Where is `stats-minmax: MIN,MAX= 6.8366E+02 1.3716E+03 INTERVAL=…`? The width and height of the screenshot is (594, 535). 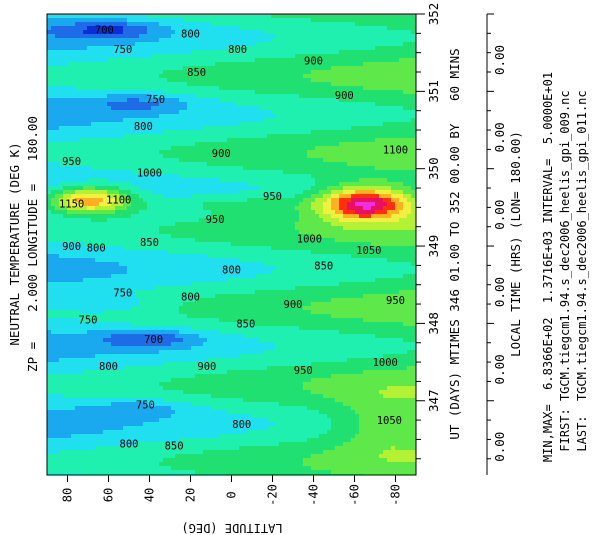 stats-minmax: MIN,MAX= 6.8366E+02 1.3716E+03 INTERVAL=… is located at coordinates (548, 267).